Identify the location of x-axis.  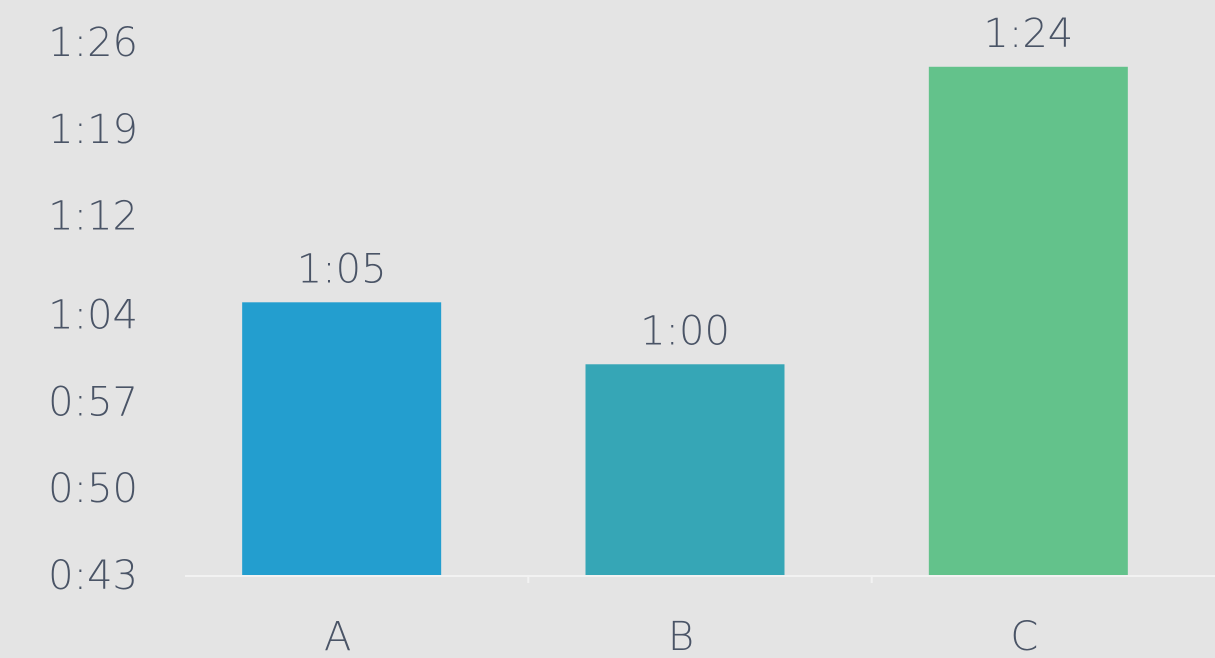
(700, 579).